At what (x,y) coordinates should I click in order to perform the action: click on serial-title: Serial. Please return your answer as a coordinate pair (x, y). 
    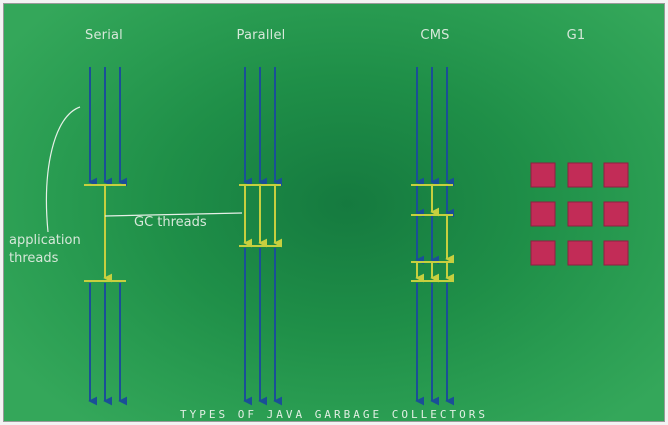
    Looking at the image, I should click on (104, 35).